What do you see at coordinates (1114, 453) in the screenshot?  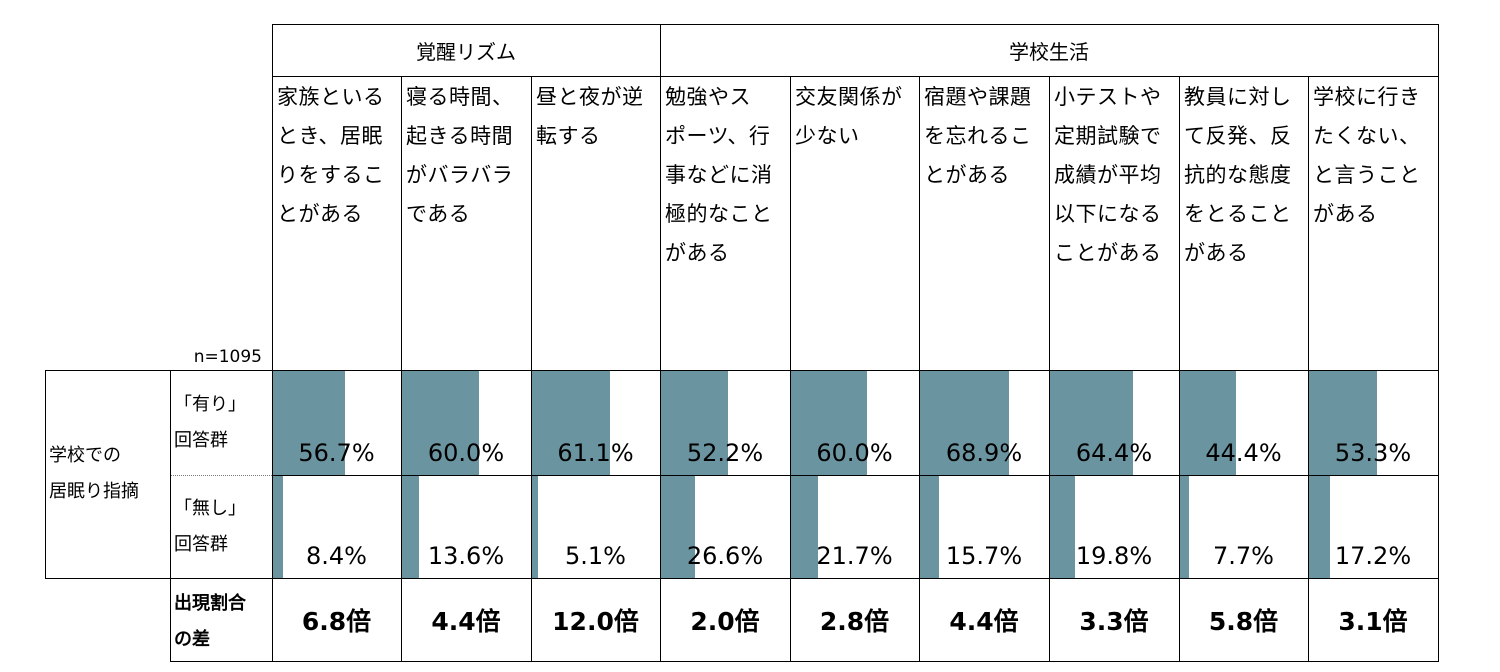 I see `data-label: 64.4%` at bounding box center [1114, 453].